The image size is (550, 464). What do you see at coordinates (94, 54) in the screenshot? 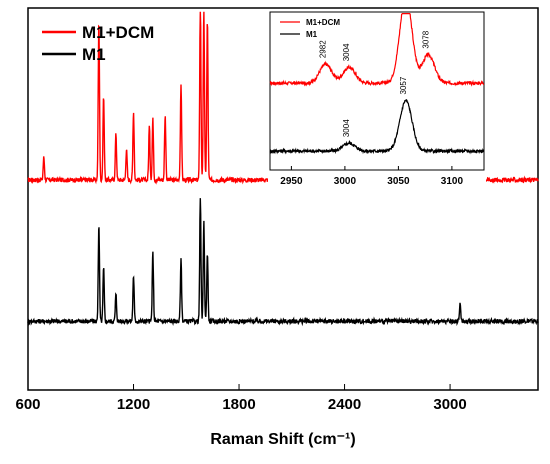
I see `legend-label-m1: M1` at bounding box center [94, 54].